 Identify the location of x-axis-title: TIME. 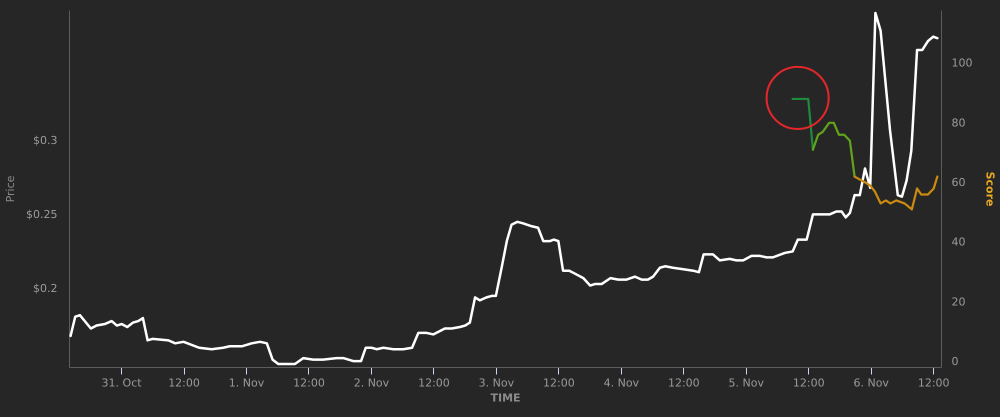
(505, 398).